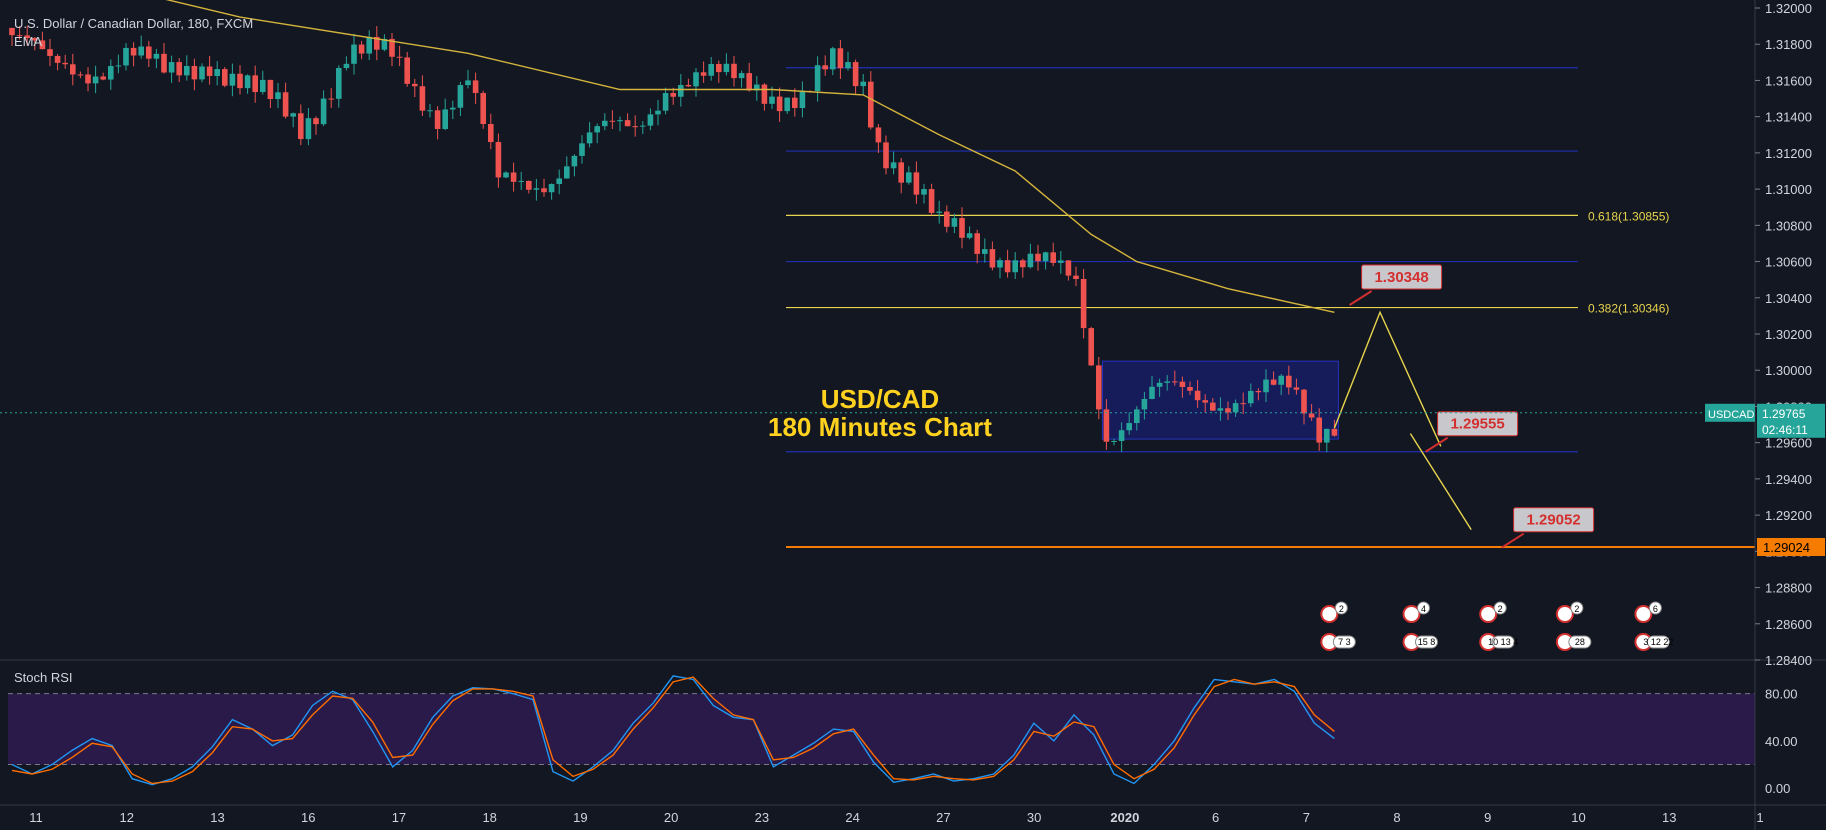 This screenshot has height=830, width=1826. What do you see at coordinates (881, 729) in the screenshot?
I see `stoch-band` at bounding box center [881, 729].